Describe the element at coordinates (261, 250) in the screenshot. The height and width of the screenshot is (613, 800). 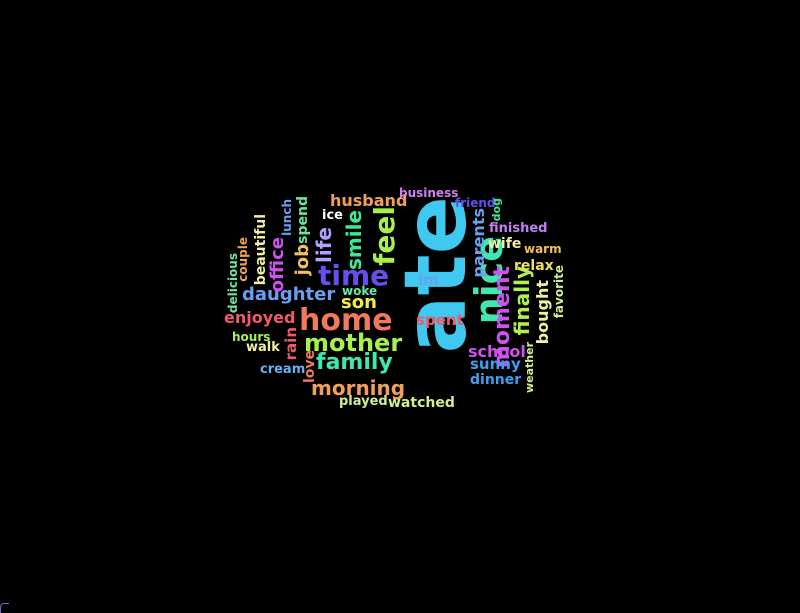
I see `word-beautiful: beautiful` at that location.